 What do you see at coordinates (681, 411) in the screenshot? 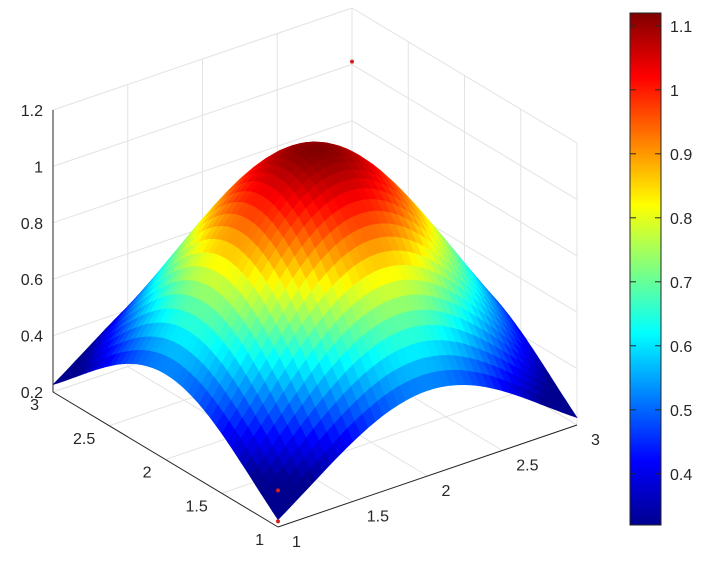
I see `colorbar-tick-label: 0.5` at bounding box center [681, 411].